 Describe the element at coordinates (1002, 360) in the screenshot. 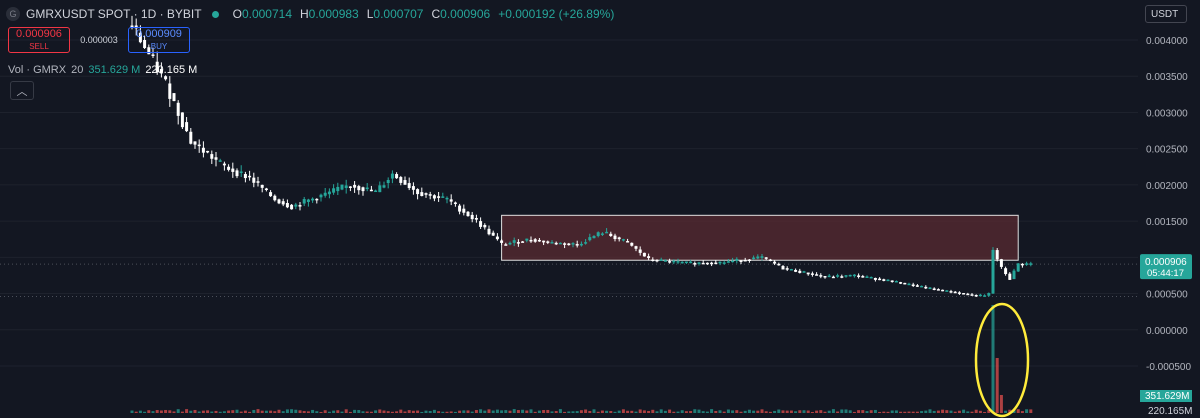

I see `volume-highlight` at that location.